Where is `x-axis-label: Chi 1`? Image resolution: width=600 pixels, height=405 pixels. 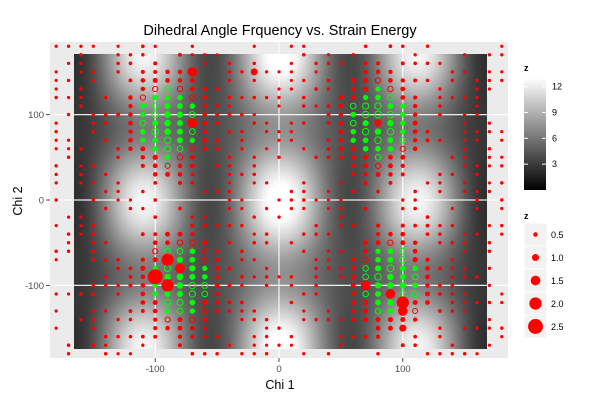
x-axis-label: Chi 1 is located at coordinates (279, 385).